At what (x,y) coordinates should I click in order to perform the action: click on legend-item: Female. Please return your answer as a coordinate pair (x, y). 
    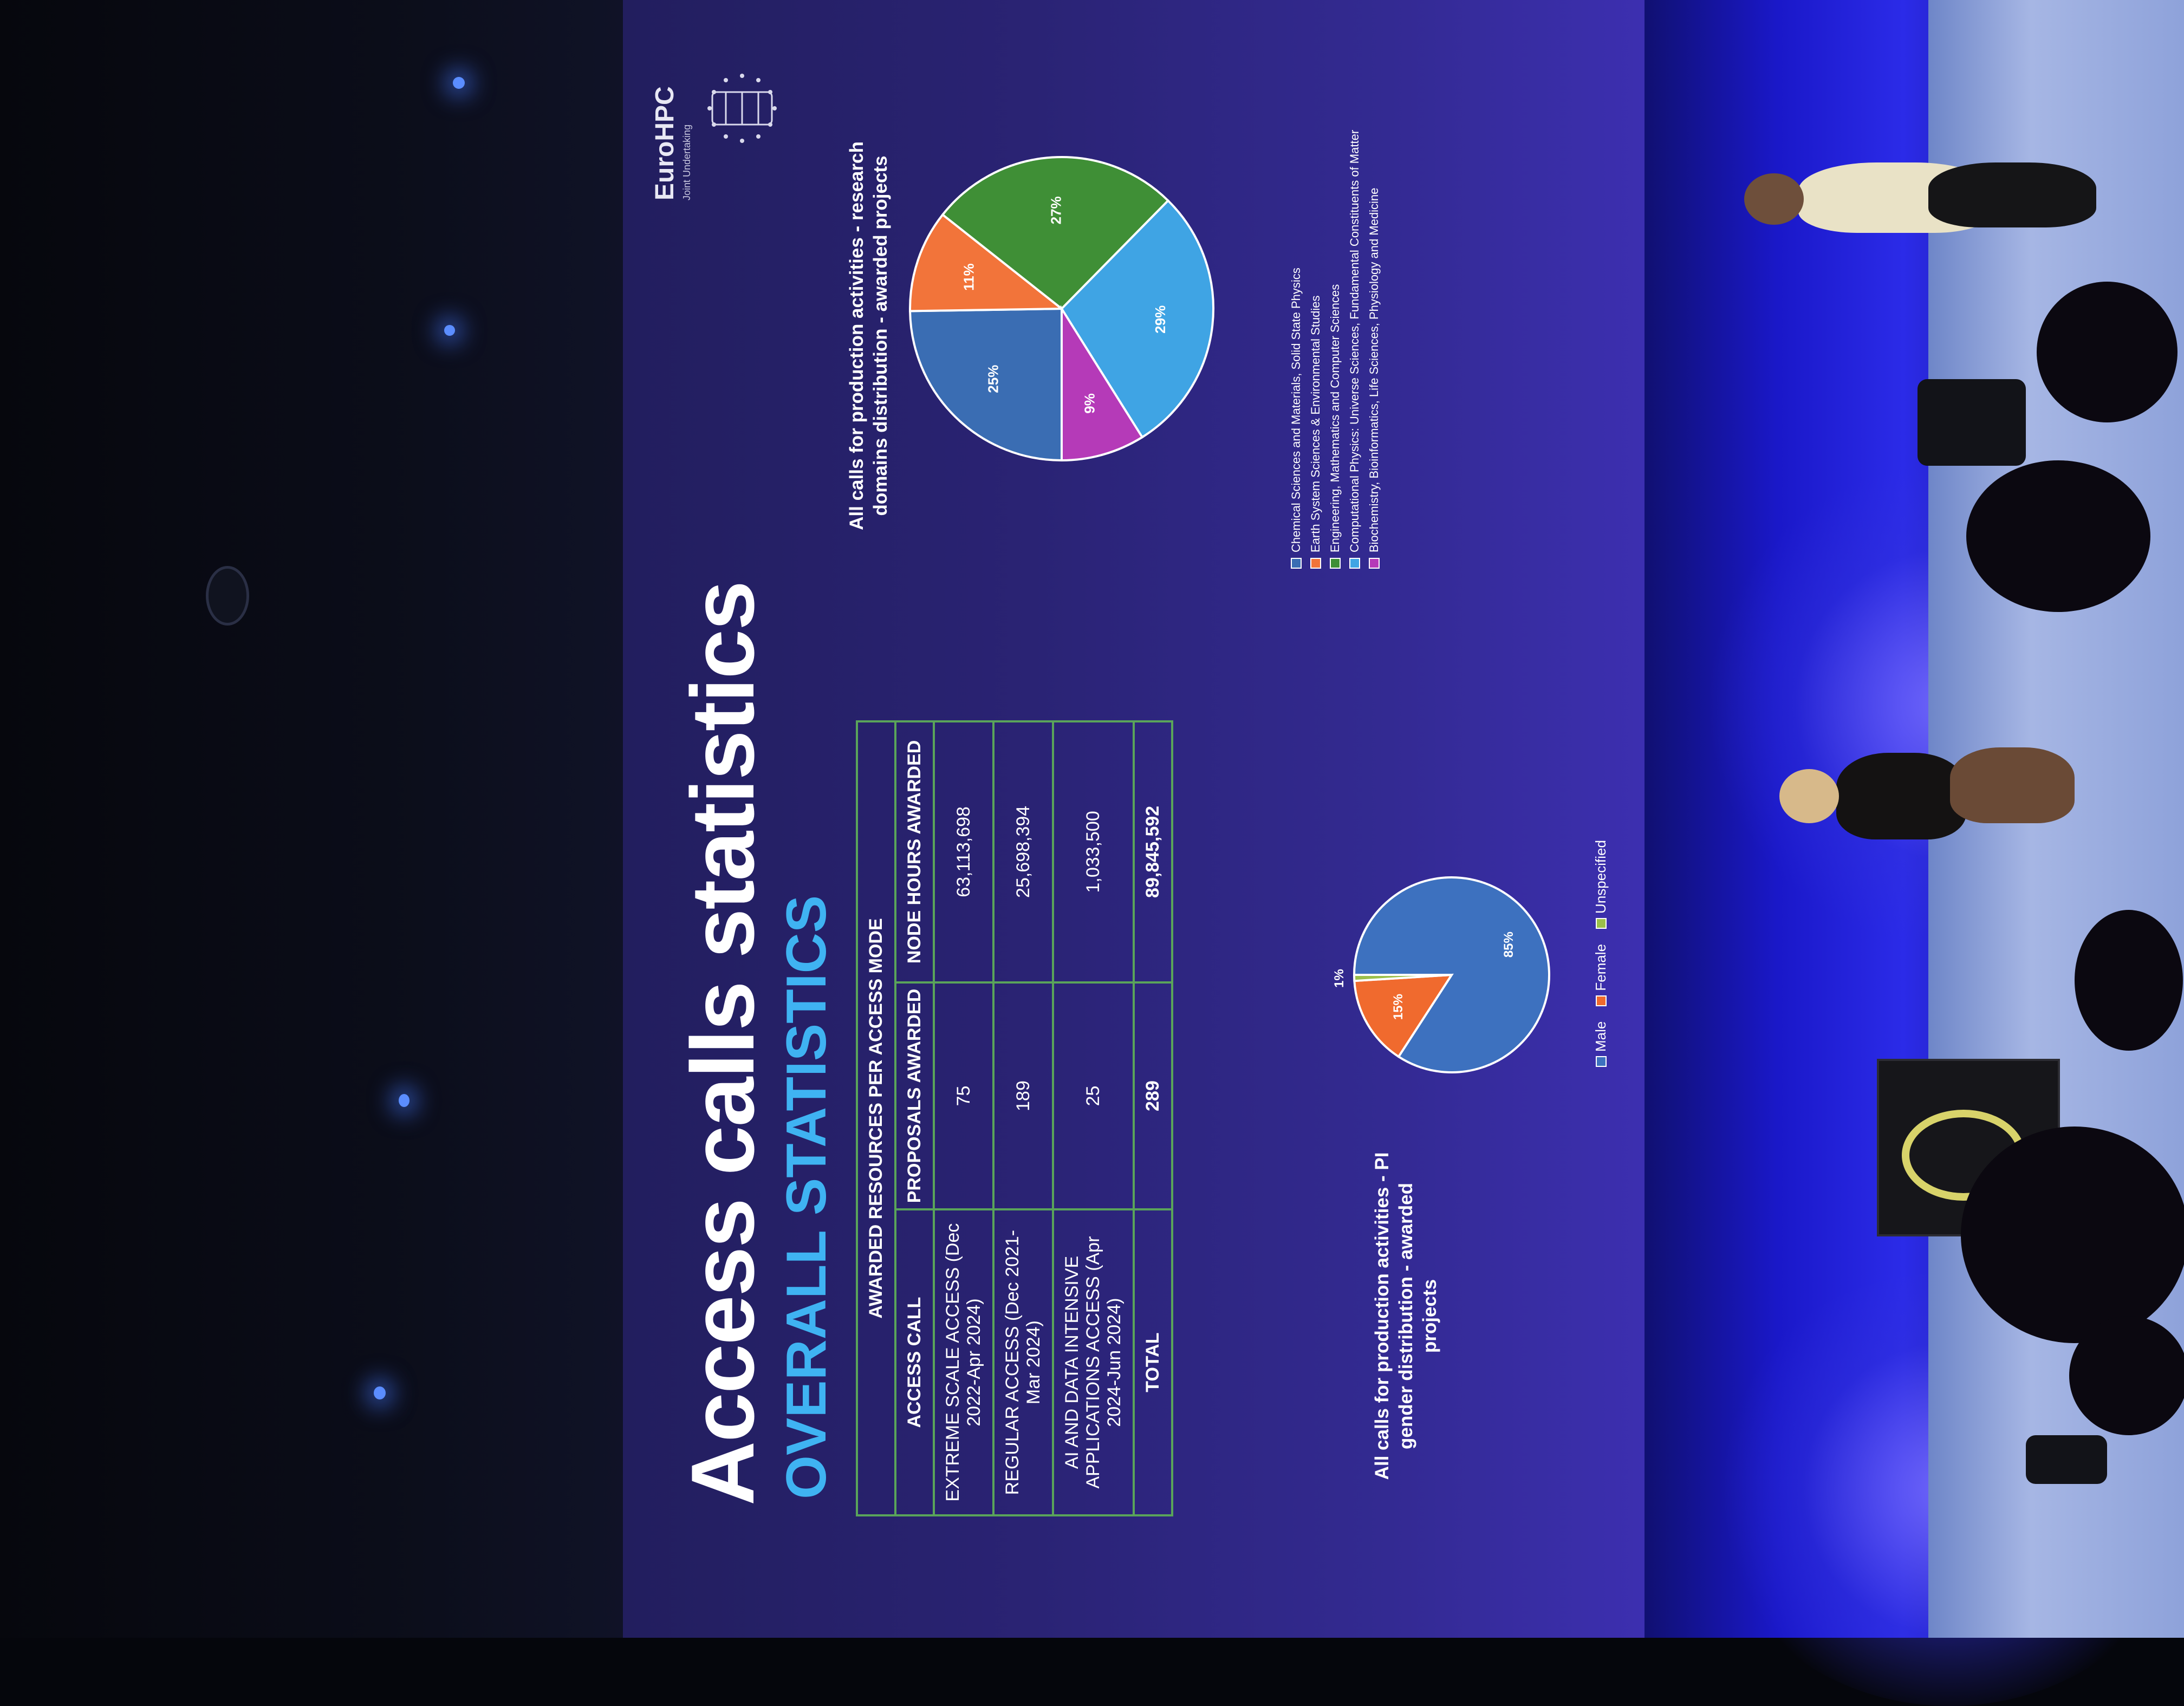
    Looking at the image, I should click on (1600, 975).